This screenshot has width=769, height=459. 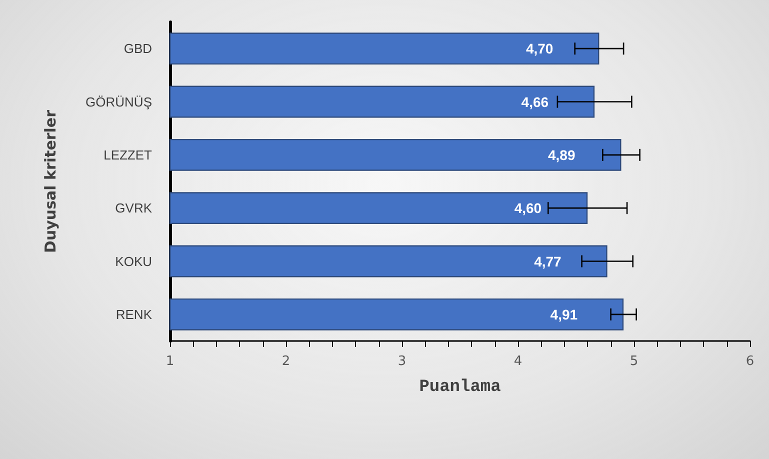 What do you see at coordinates (540, 48) in the screenshot?
I see `data-label: 4,70` at bounding box center [540, 48].